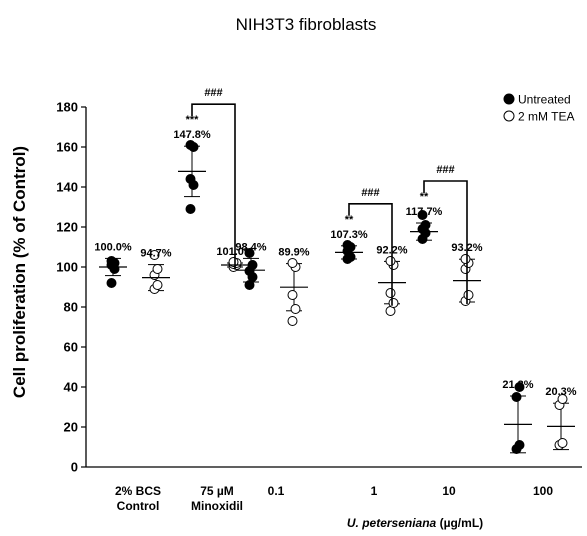 The width and height of the screenshot is (587, 536). I want to click on y-tick-label: 20, so click(71, 427).